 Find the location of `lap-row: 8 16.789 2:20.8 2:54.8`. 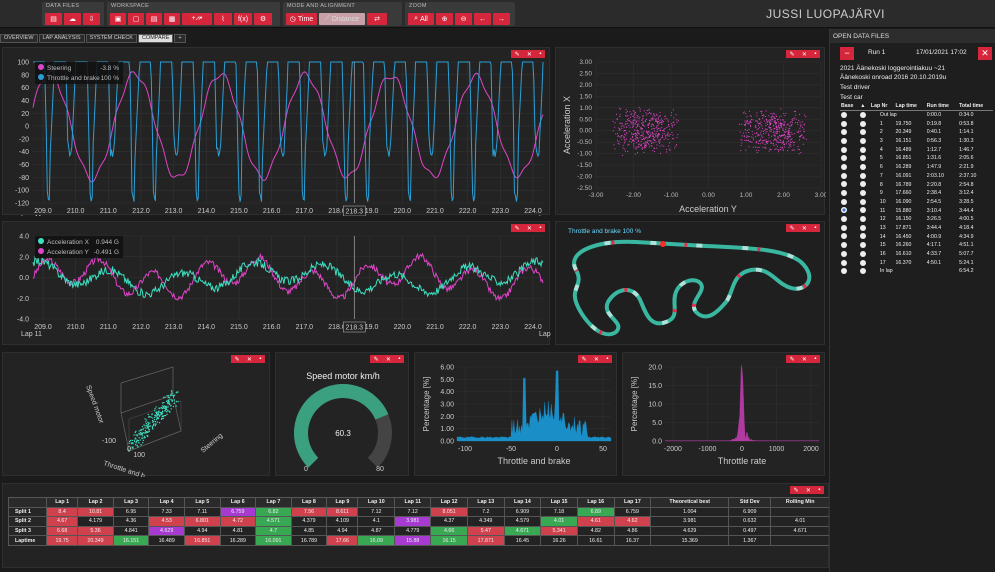

lap-row: 8 16.789 2:20.8 2:54.8 is located at coordinates (916, 184).